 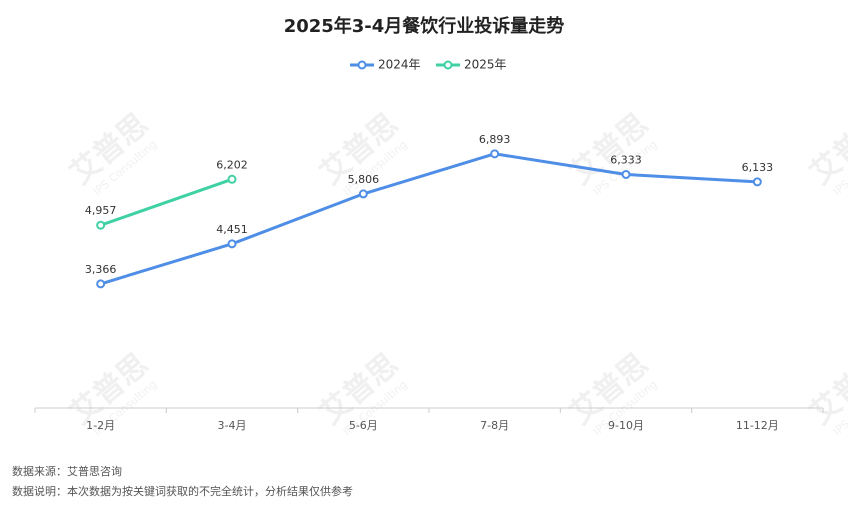 I want to click on legend-label: 2024年, so click(x=399, y=65).